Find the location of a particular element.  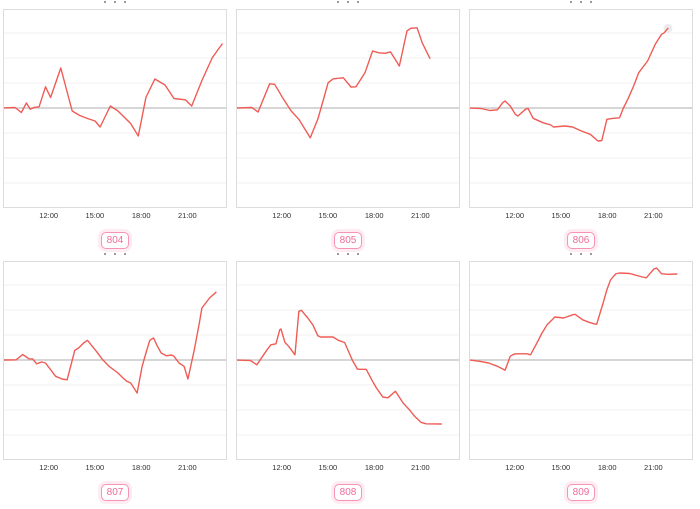

badge-row: 807 is located at coordinates (115, 492).